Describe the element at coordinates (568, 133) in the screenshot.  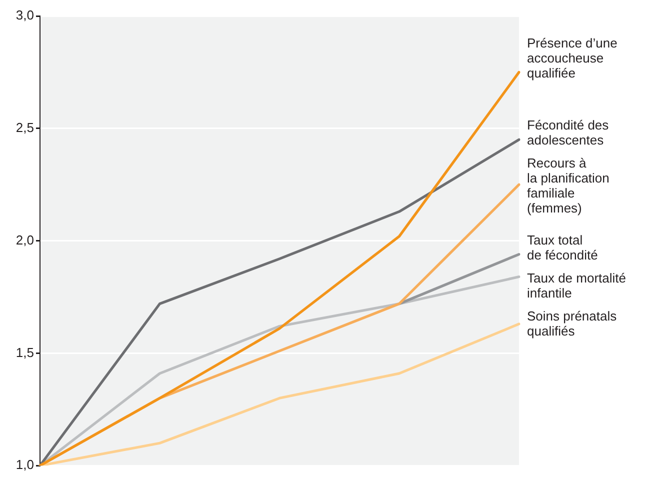
I see `series-label: Fécondité des adolescentes` at that location.